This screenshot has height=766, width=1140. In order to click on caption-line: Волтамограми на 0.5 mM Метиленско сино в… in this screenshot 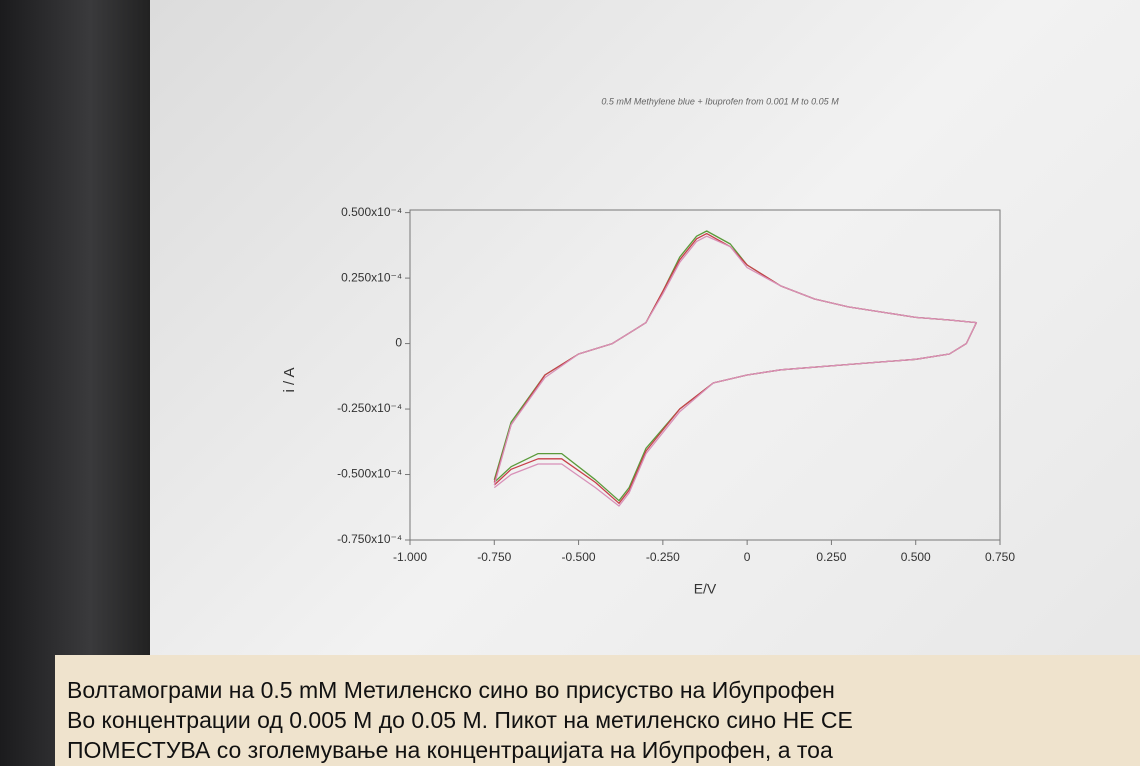, I will do `click(451, 690)`.